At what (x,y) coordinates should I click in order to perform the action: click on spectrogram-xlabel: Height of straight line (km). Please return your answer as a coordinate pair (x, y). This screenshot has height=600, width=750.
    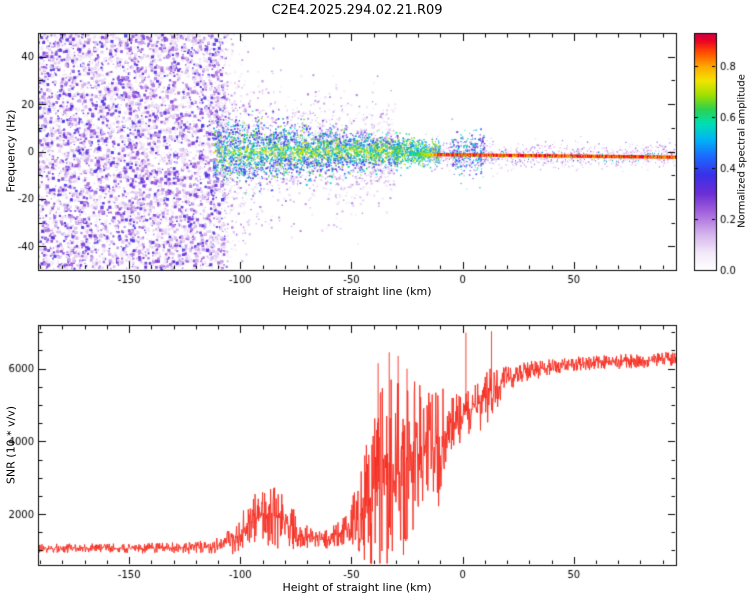
    Looking at the image, I should click on (357, 291).